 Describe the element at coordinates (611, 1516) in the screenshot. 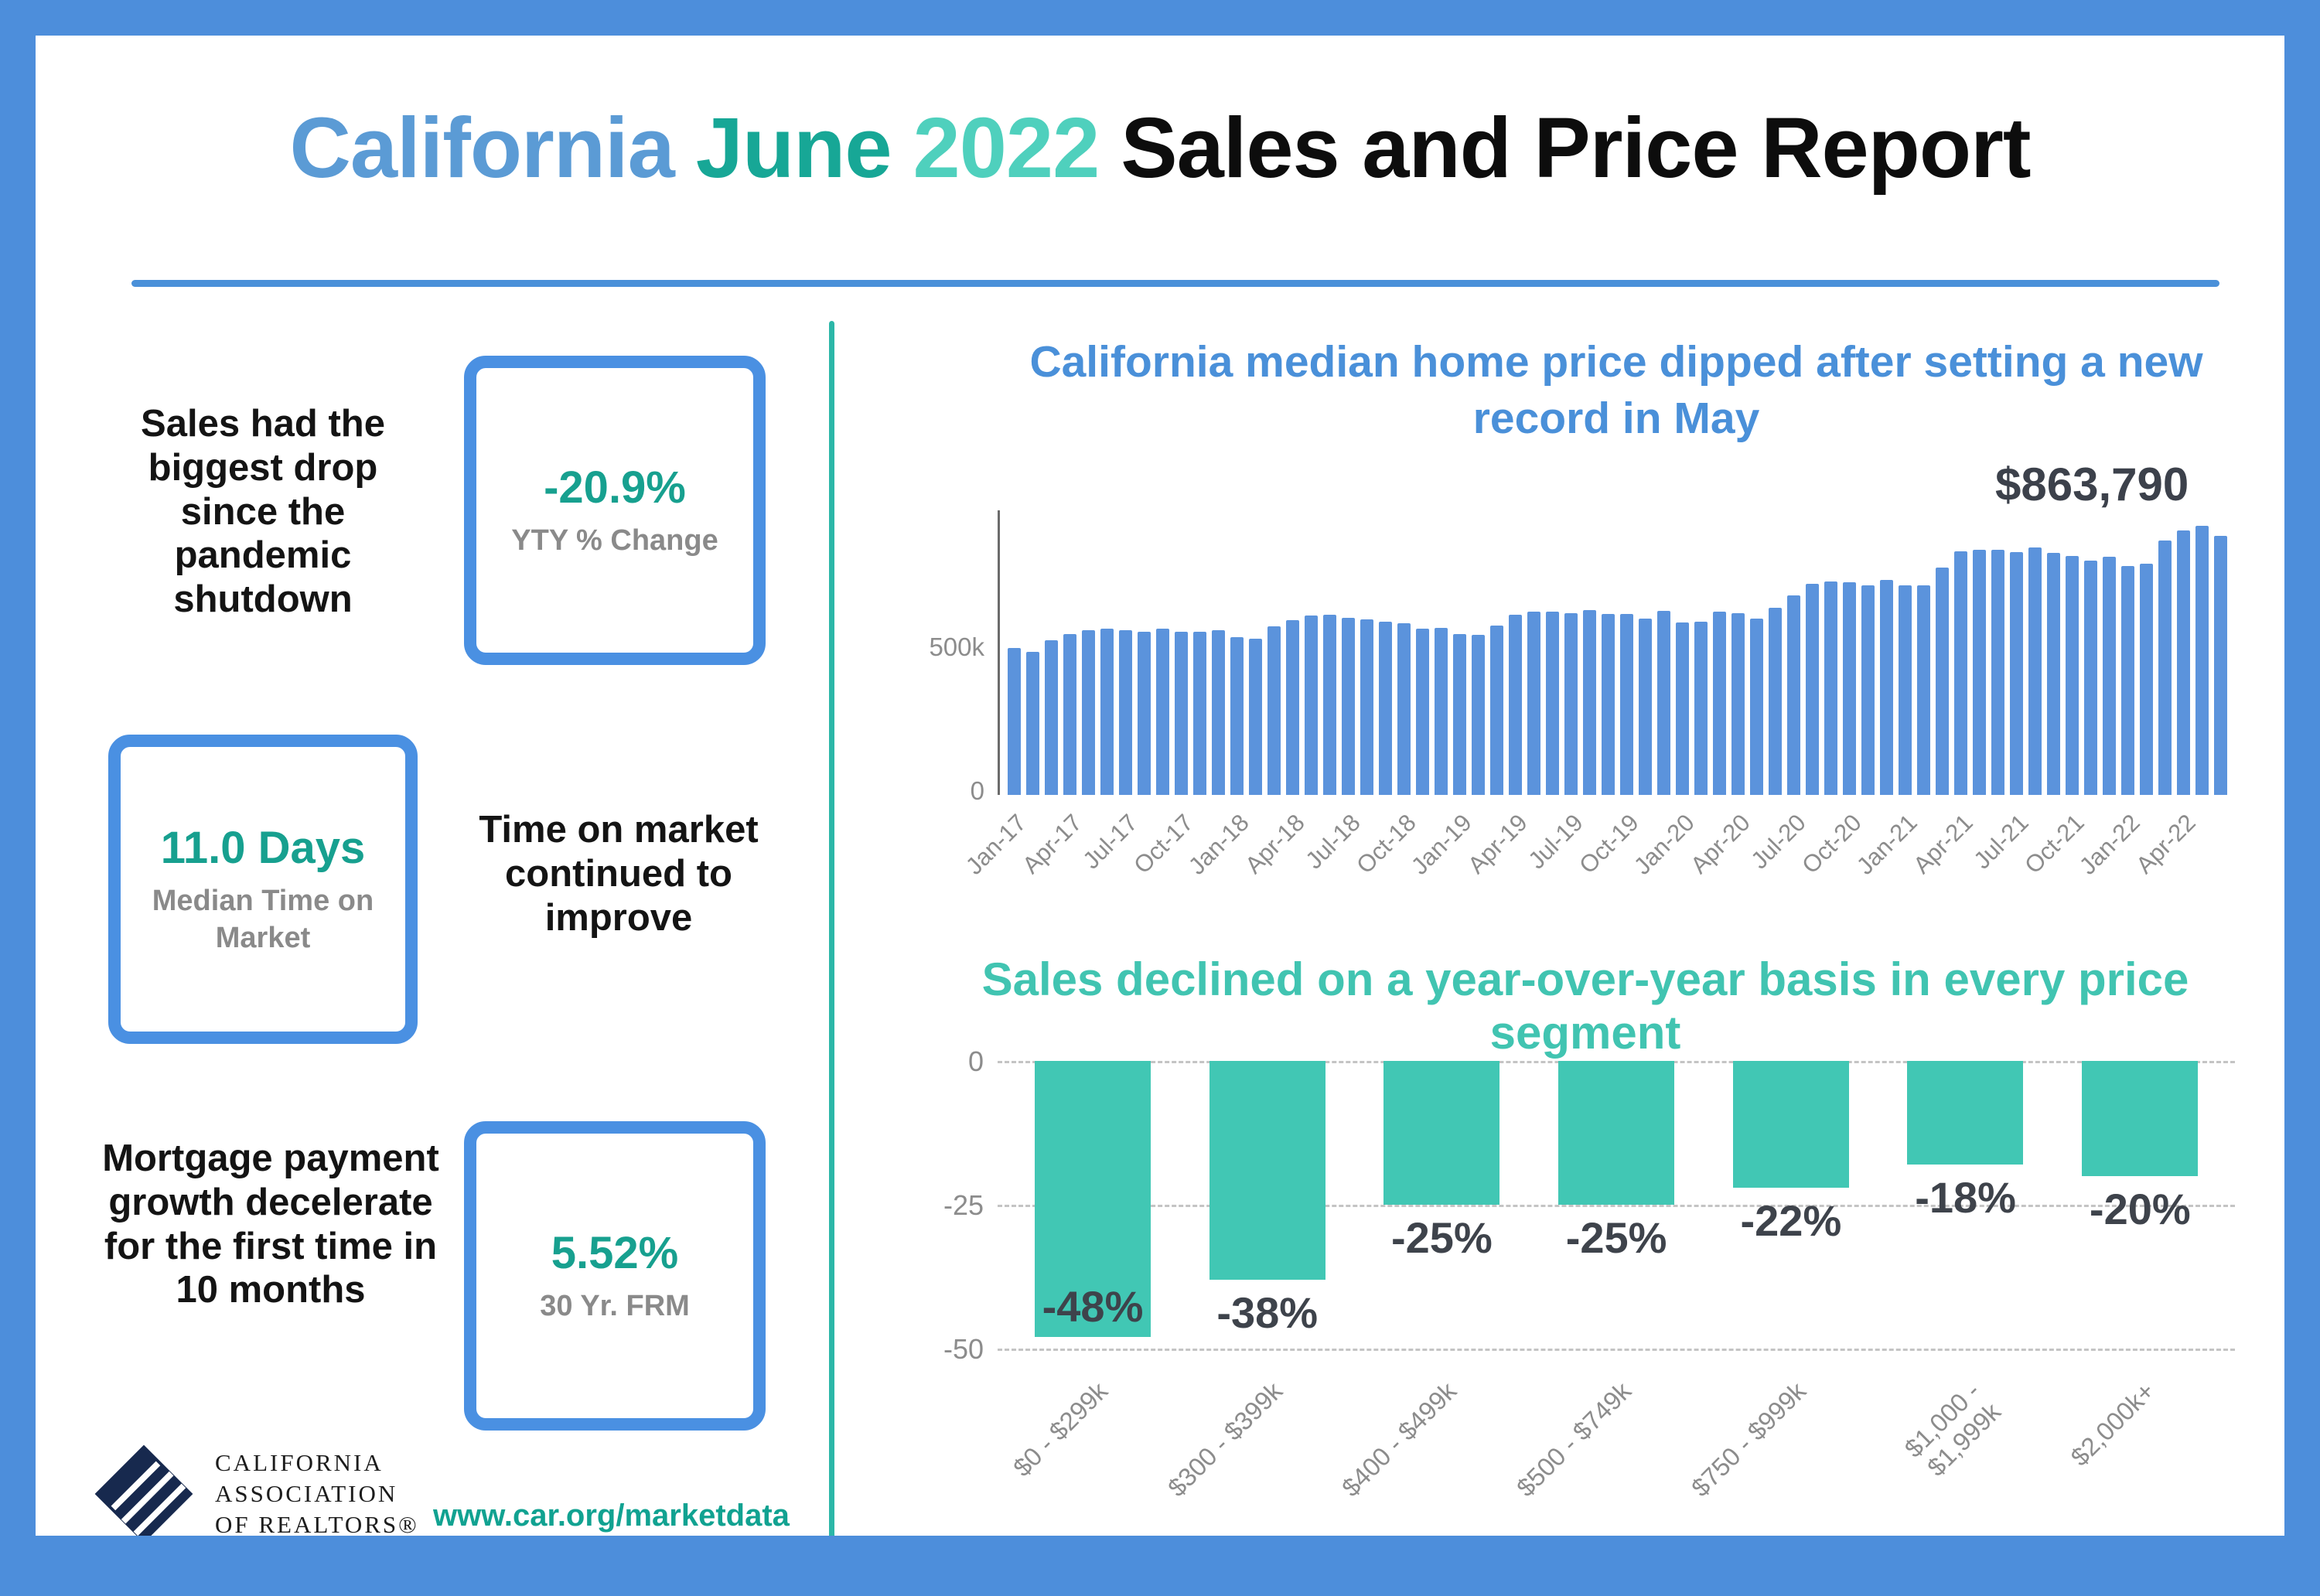

I see `marketdata-url: www.car.org/marketdata` at that location.